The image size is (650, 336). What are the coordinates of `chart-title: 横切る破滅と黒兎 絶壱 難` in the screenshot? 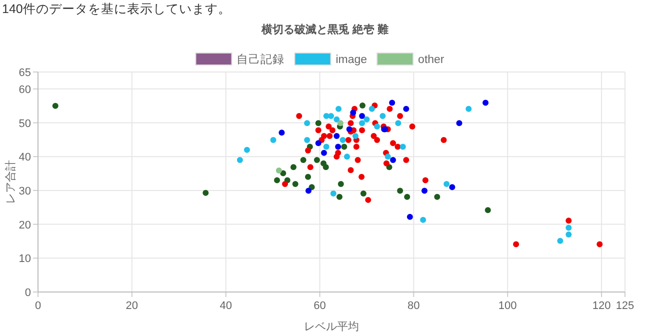 It's located at (324, 29).